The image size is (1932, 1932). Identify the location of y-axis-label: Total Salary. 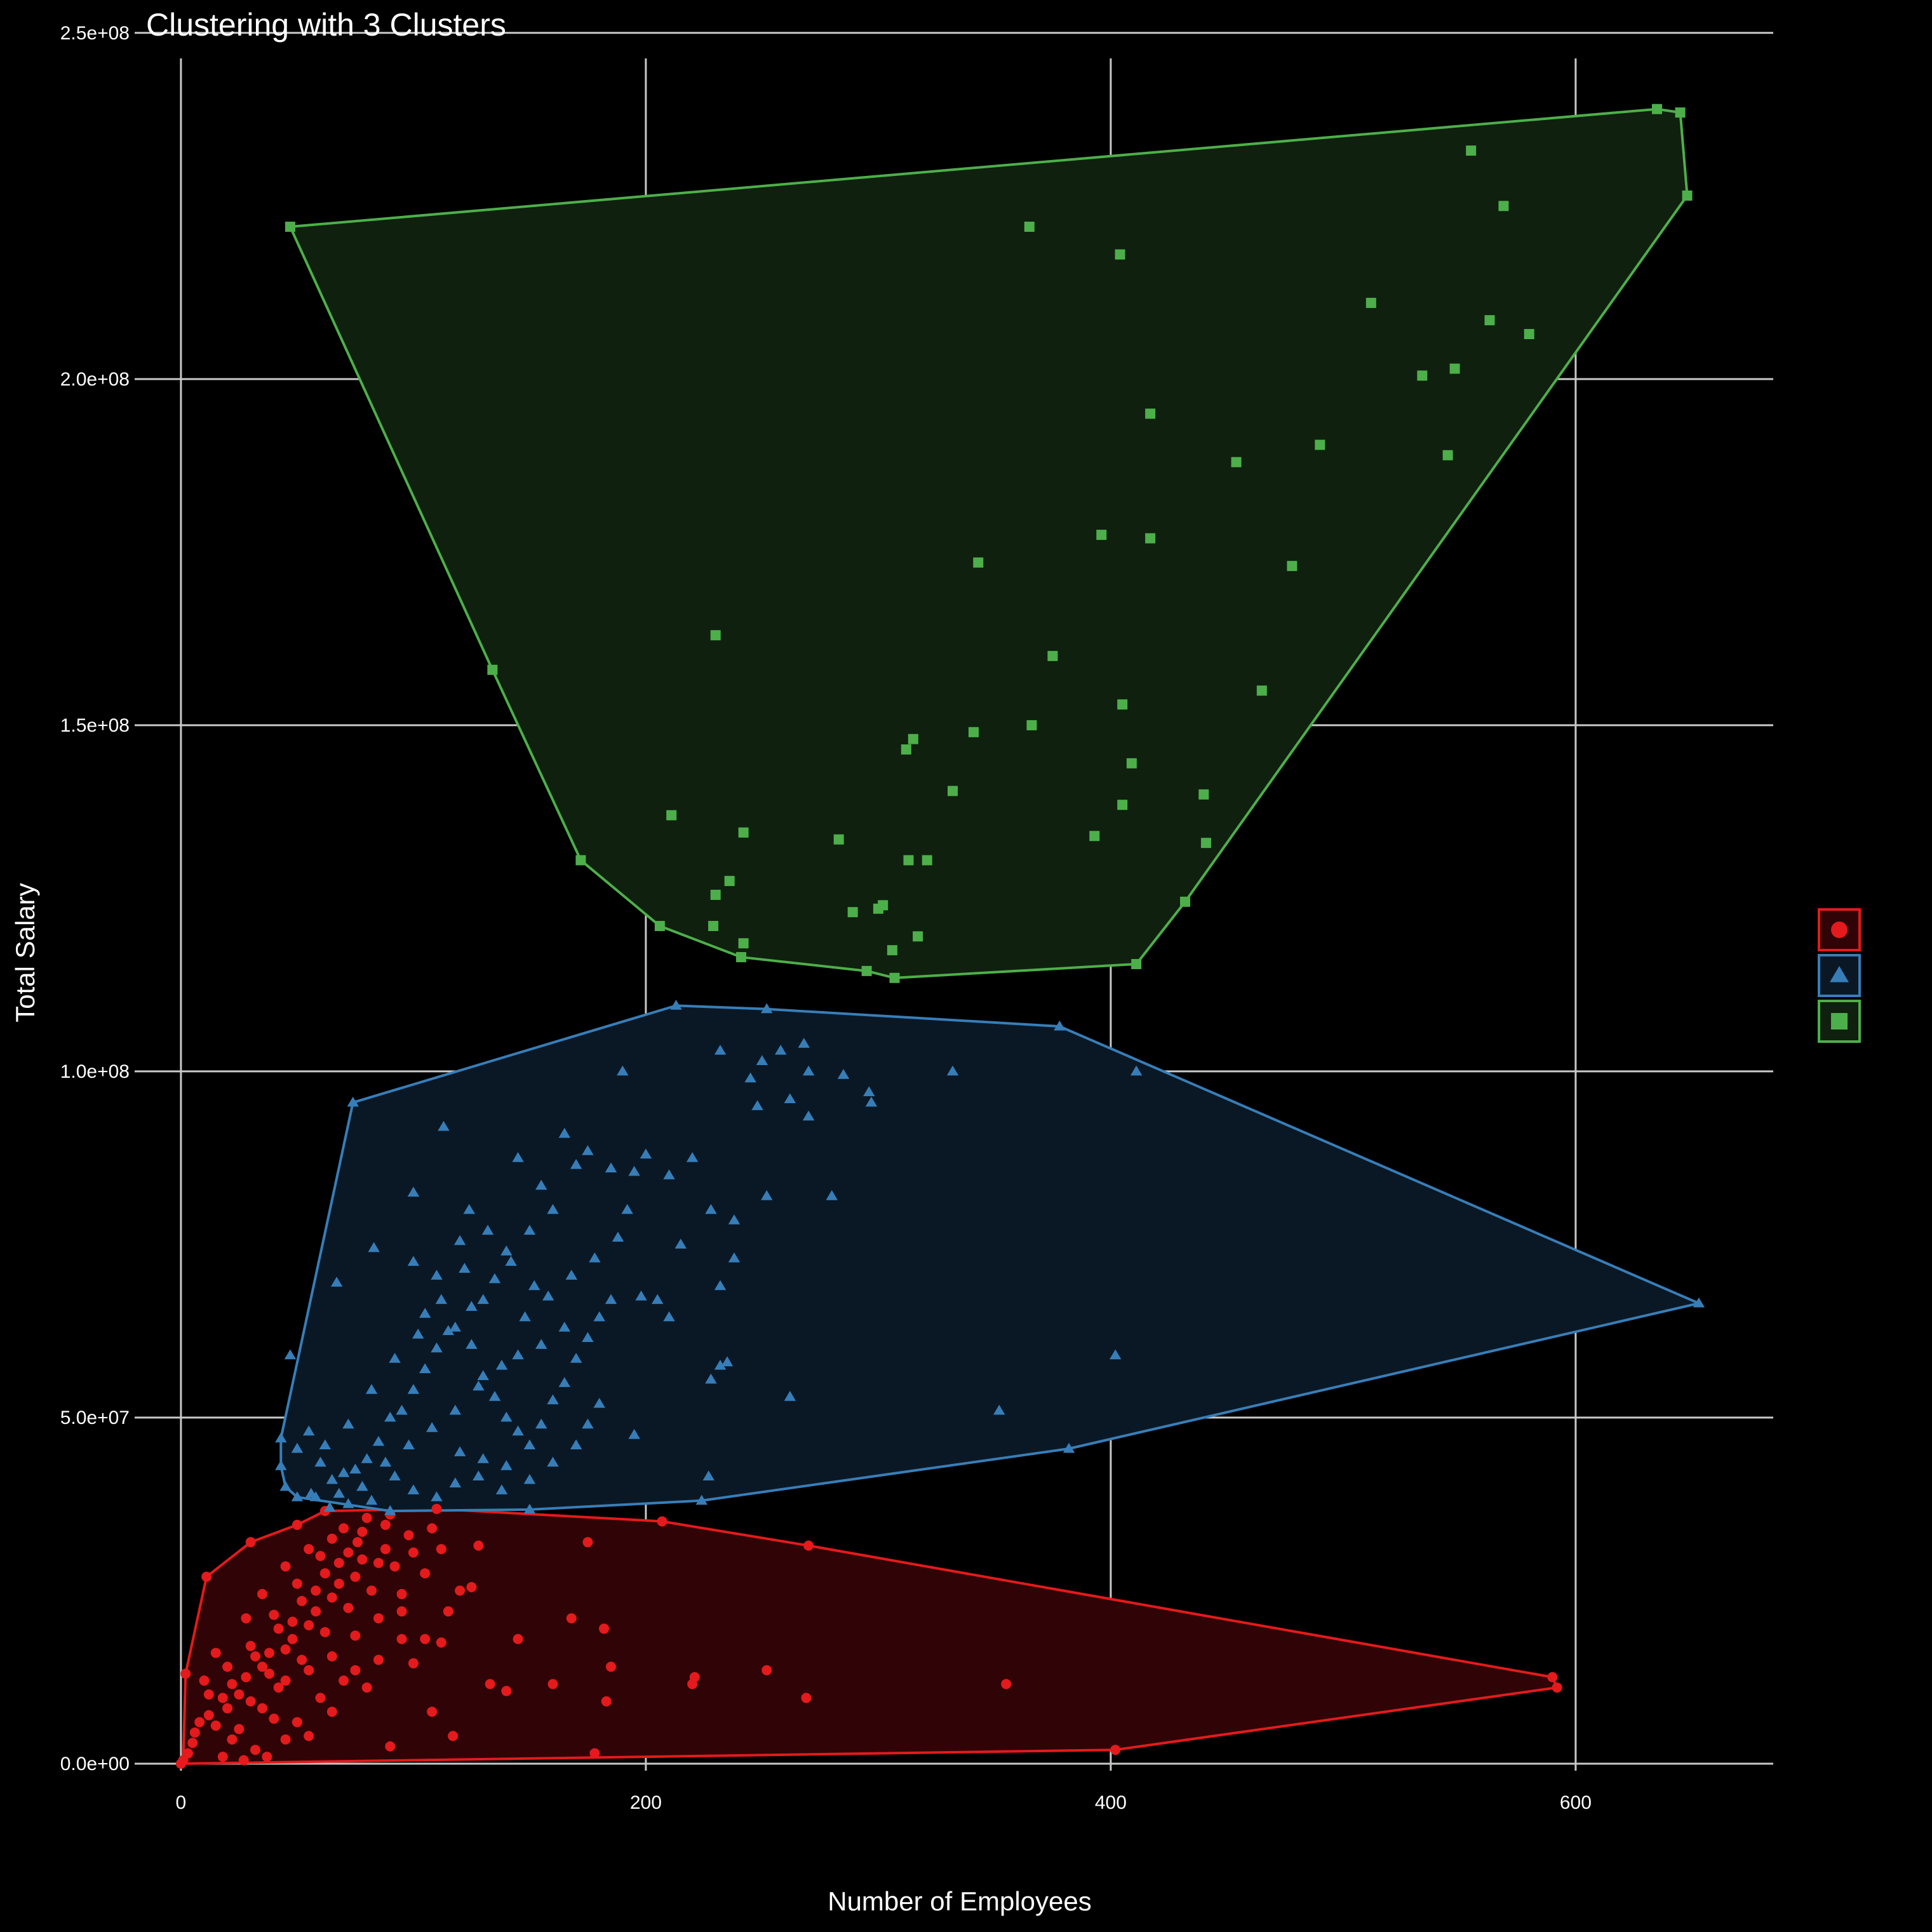
(25, 953).